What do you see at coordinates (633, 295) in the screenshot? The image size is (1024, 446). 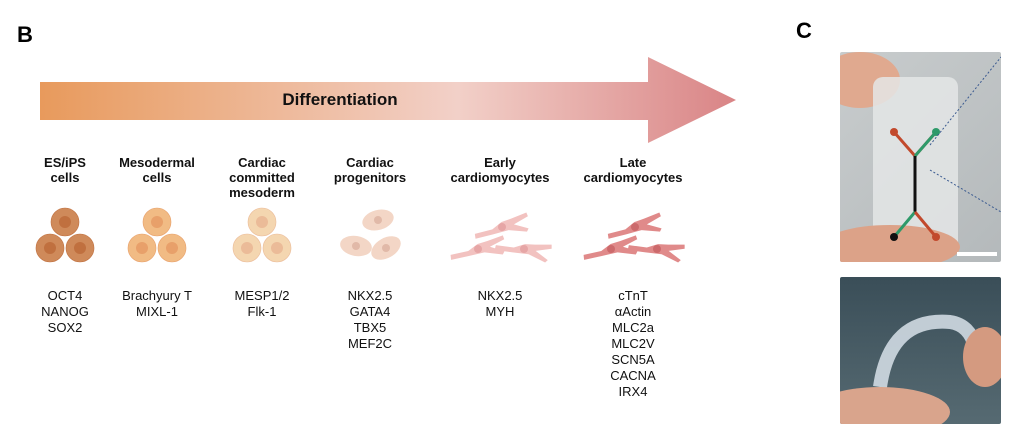 I see `marker: cTnT` at bounding box center [633, 295].